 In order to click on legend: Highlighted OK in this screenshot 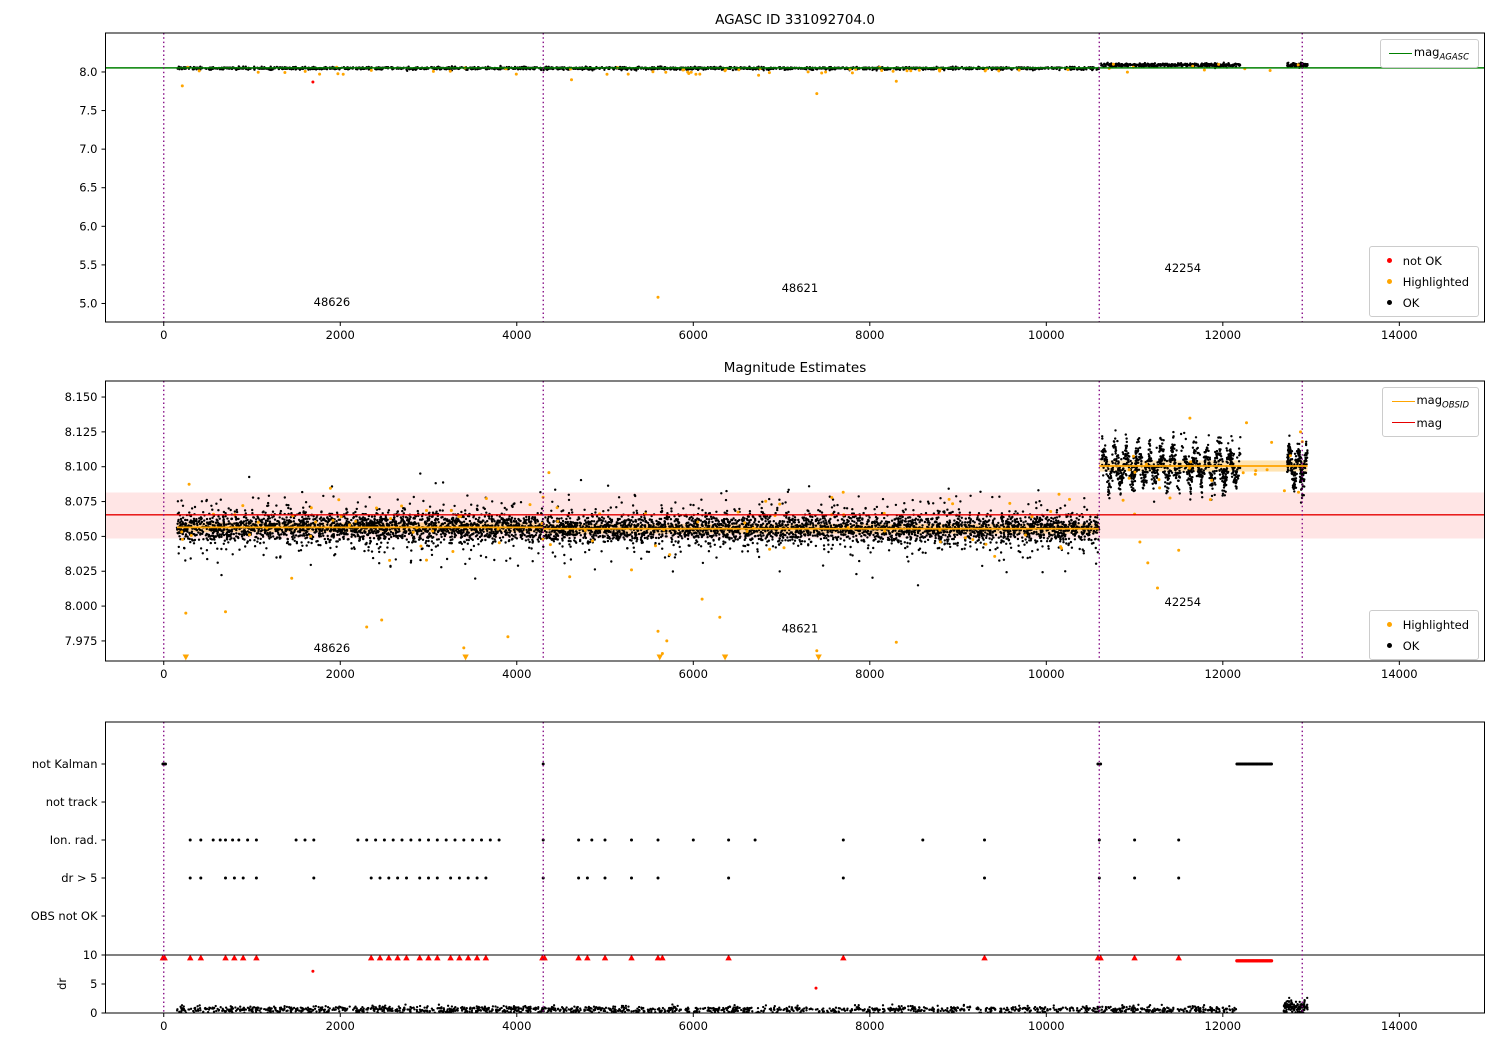, I will do `click(1423, 635)`.